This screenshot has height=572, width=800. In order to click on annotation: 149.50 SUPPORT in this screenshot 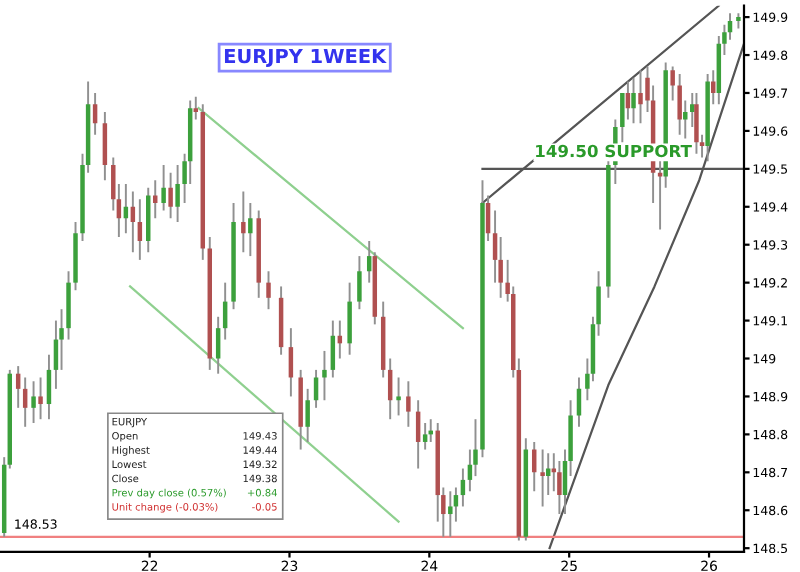, I will do `click(614, 151)`.